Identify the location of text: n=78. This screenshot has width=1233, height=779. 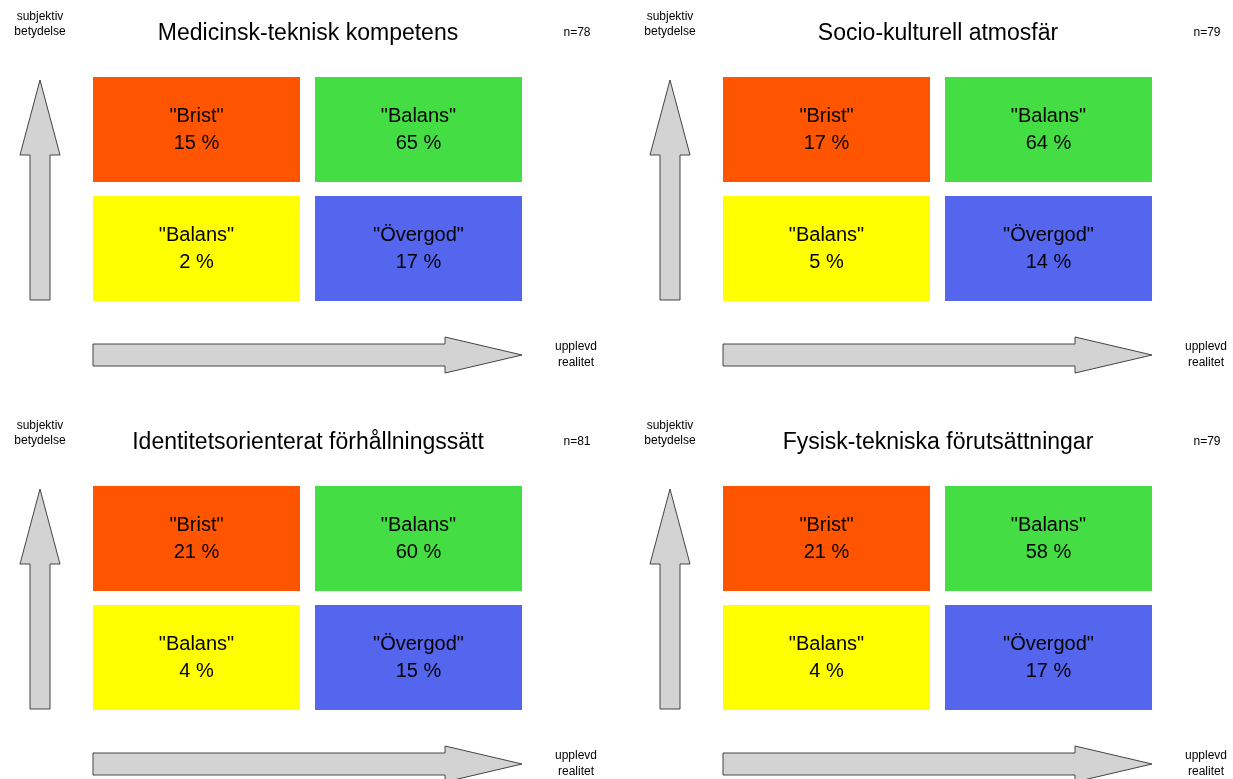
(577, 32).